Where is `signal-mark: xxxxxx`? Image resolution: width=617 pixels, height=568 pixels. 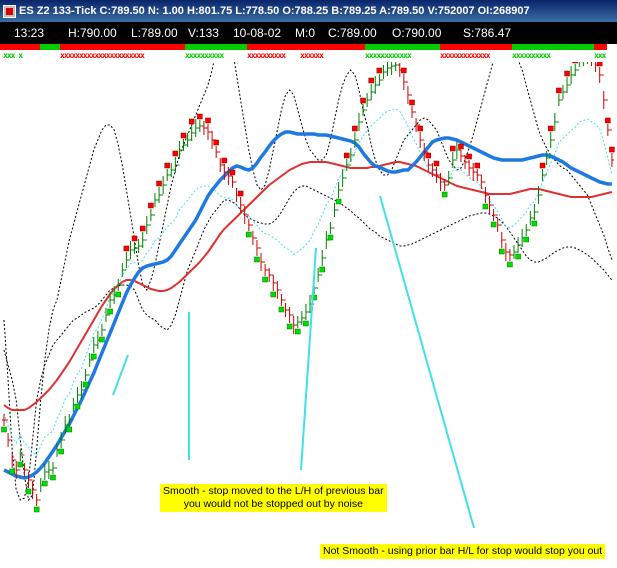
signal-mark: xxxxxx is located at coordinates (312, 55).